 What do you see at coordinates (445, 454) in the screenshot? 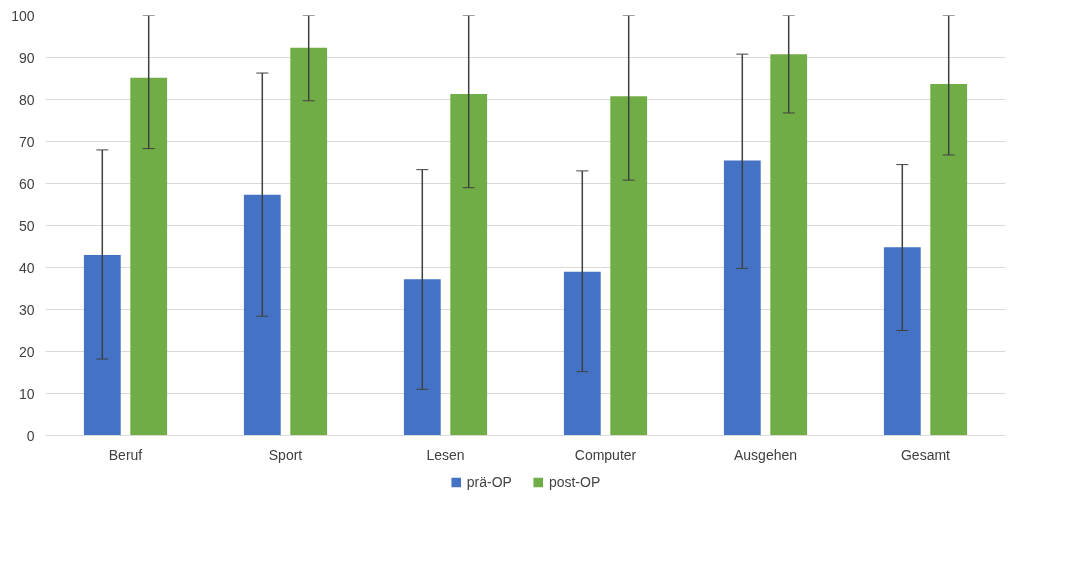
I see `x-tick-label: Lesen` at bounding box center [445, 454].